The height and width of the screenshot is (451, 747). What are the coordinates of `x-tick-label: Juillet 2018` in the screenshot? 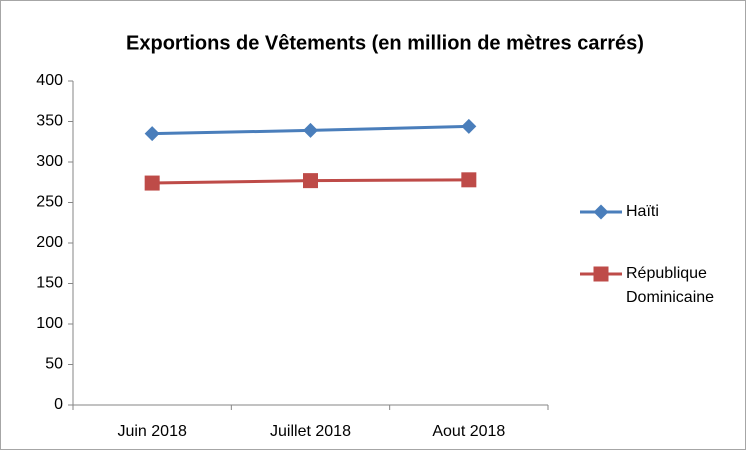 It's located at (310, 431).